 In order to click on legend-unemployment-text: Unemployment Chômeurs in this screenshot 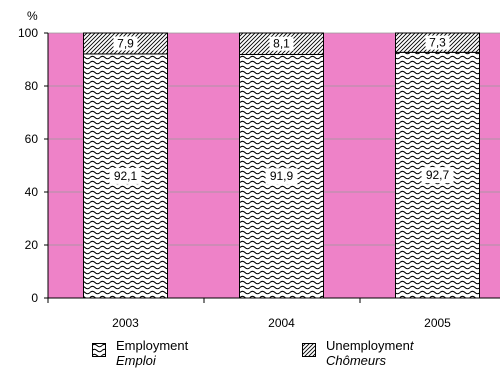, I will do `click(369, 353)`.